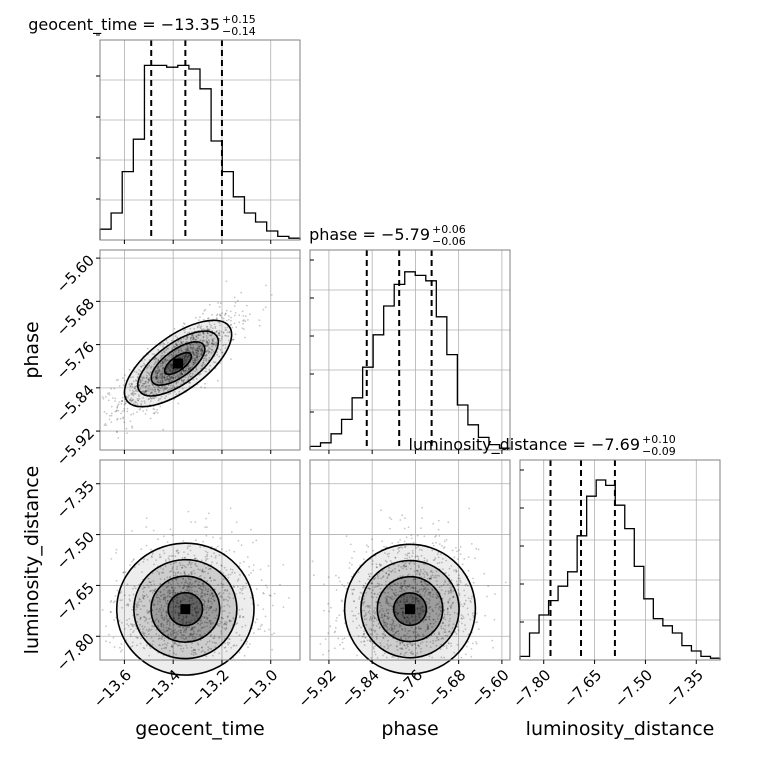 This screenshot has width=760, height=760. Describe the element at coordinates (542, 445) in the screenshot. I see `title-luminosity_distance: luminosity_distance = −7.69 +0.10−0.09` at that location.